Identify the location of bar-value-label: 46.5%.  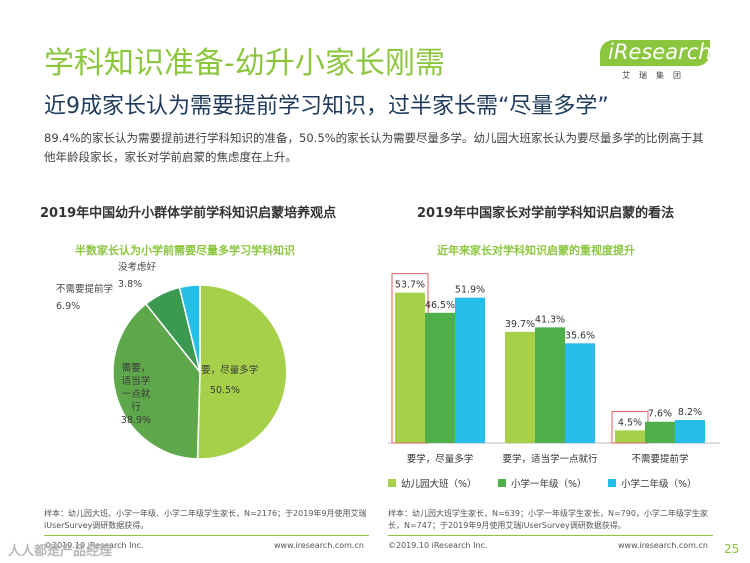
(440, 305).